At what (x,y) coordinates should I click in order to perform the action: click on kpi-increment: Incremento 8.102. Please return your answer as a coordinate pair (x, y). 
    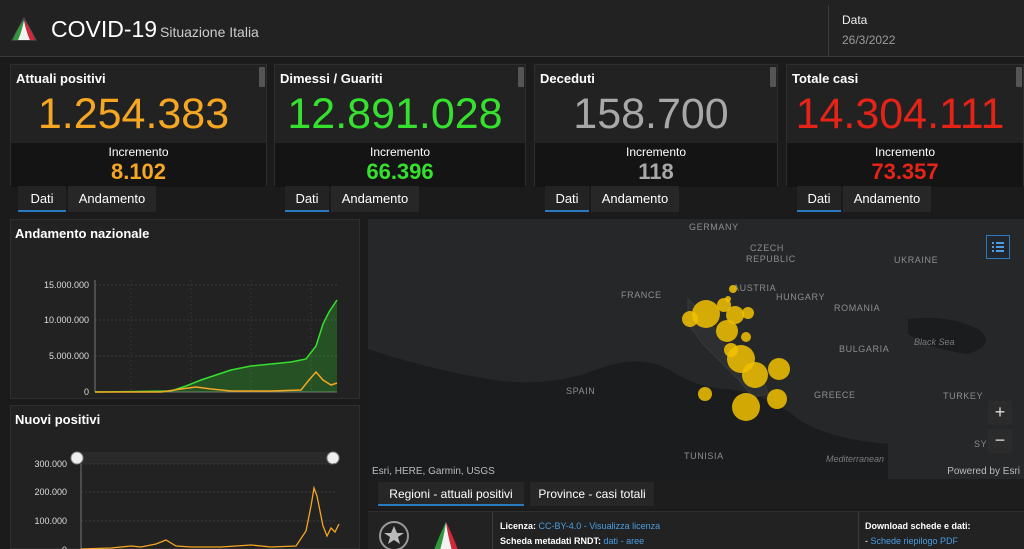
    Looking at the image, I should click on (138, 165).